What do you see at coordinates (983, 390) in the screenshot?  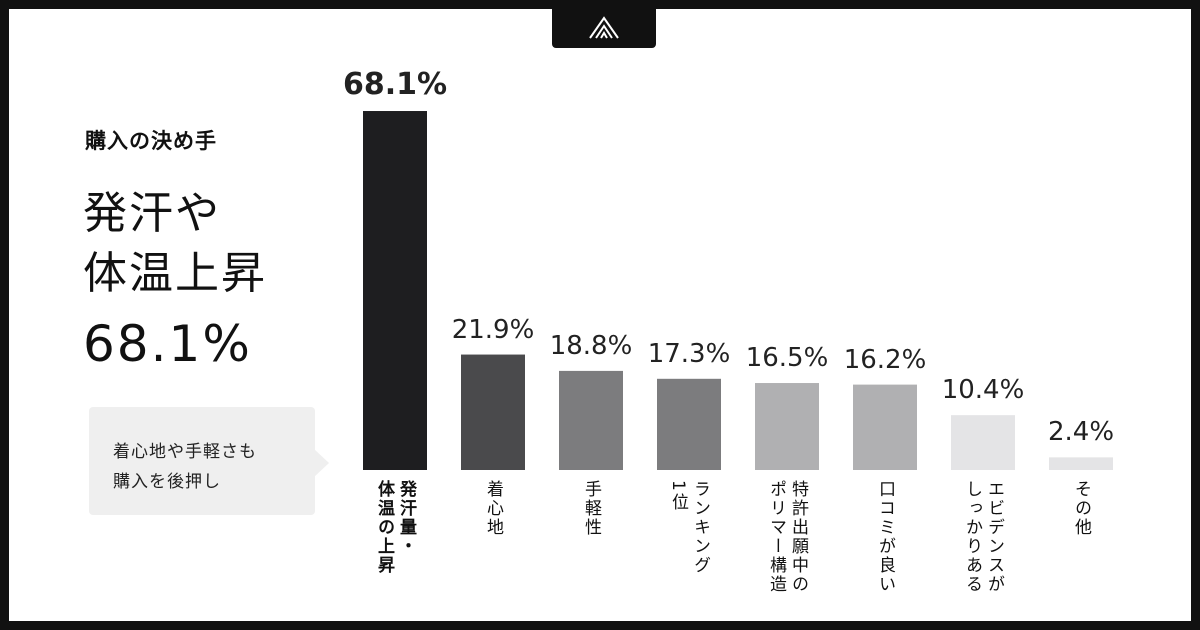 I see `value-label: 10.4%` at bounding box center [983, 390].